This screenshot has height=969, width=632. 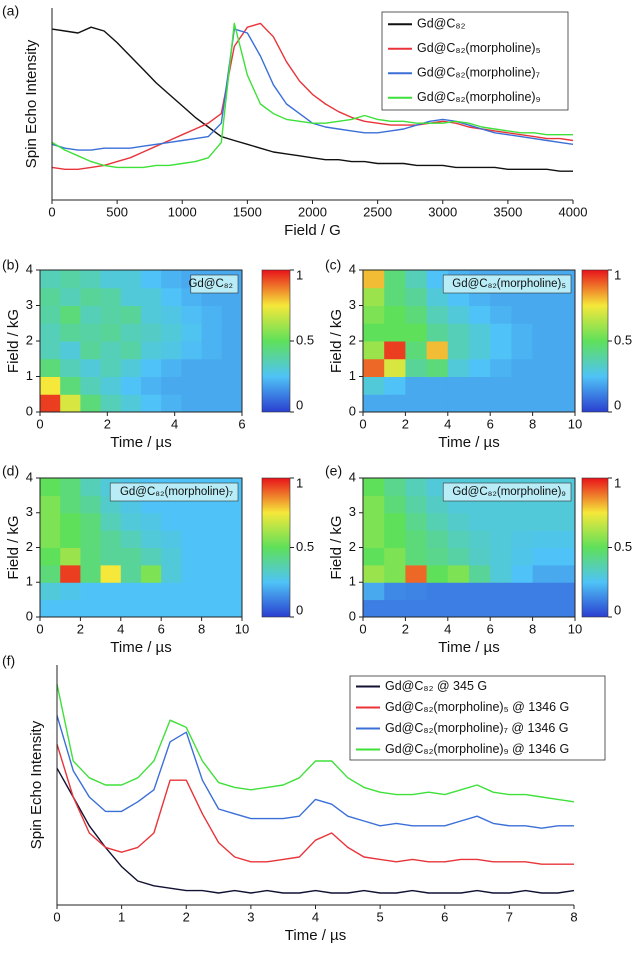 I want to click on x-axis-label: Field / G, so click(x=312, y=230).